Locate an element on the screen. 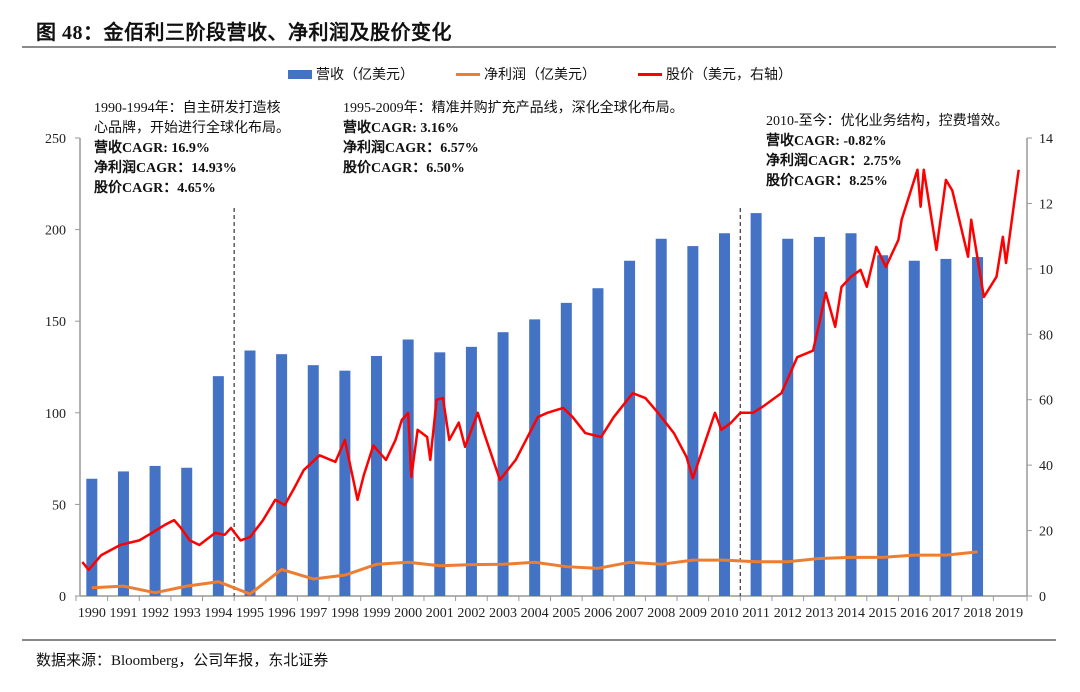 Image resolution: width=1080 pixels, height=692 pixels. legend-swatch-revenue is located at coordinates (300, 74).